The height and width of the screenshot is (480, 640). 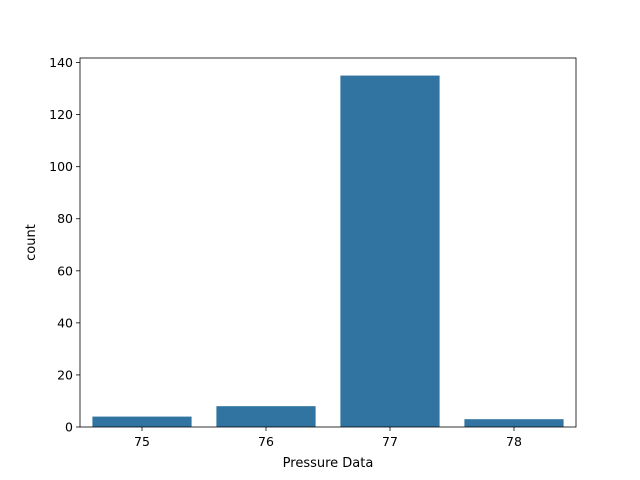 What do you see at coordinates (61, 114) in the screenshot?
I see `y-tick-label-120: 120` at bounding box center [61, 114].